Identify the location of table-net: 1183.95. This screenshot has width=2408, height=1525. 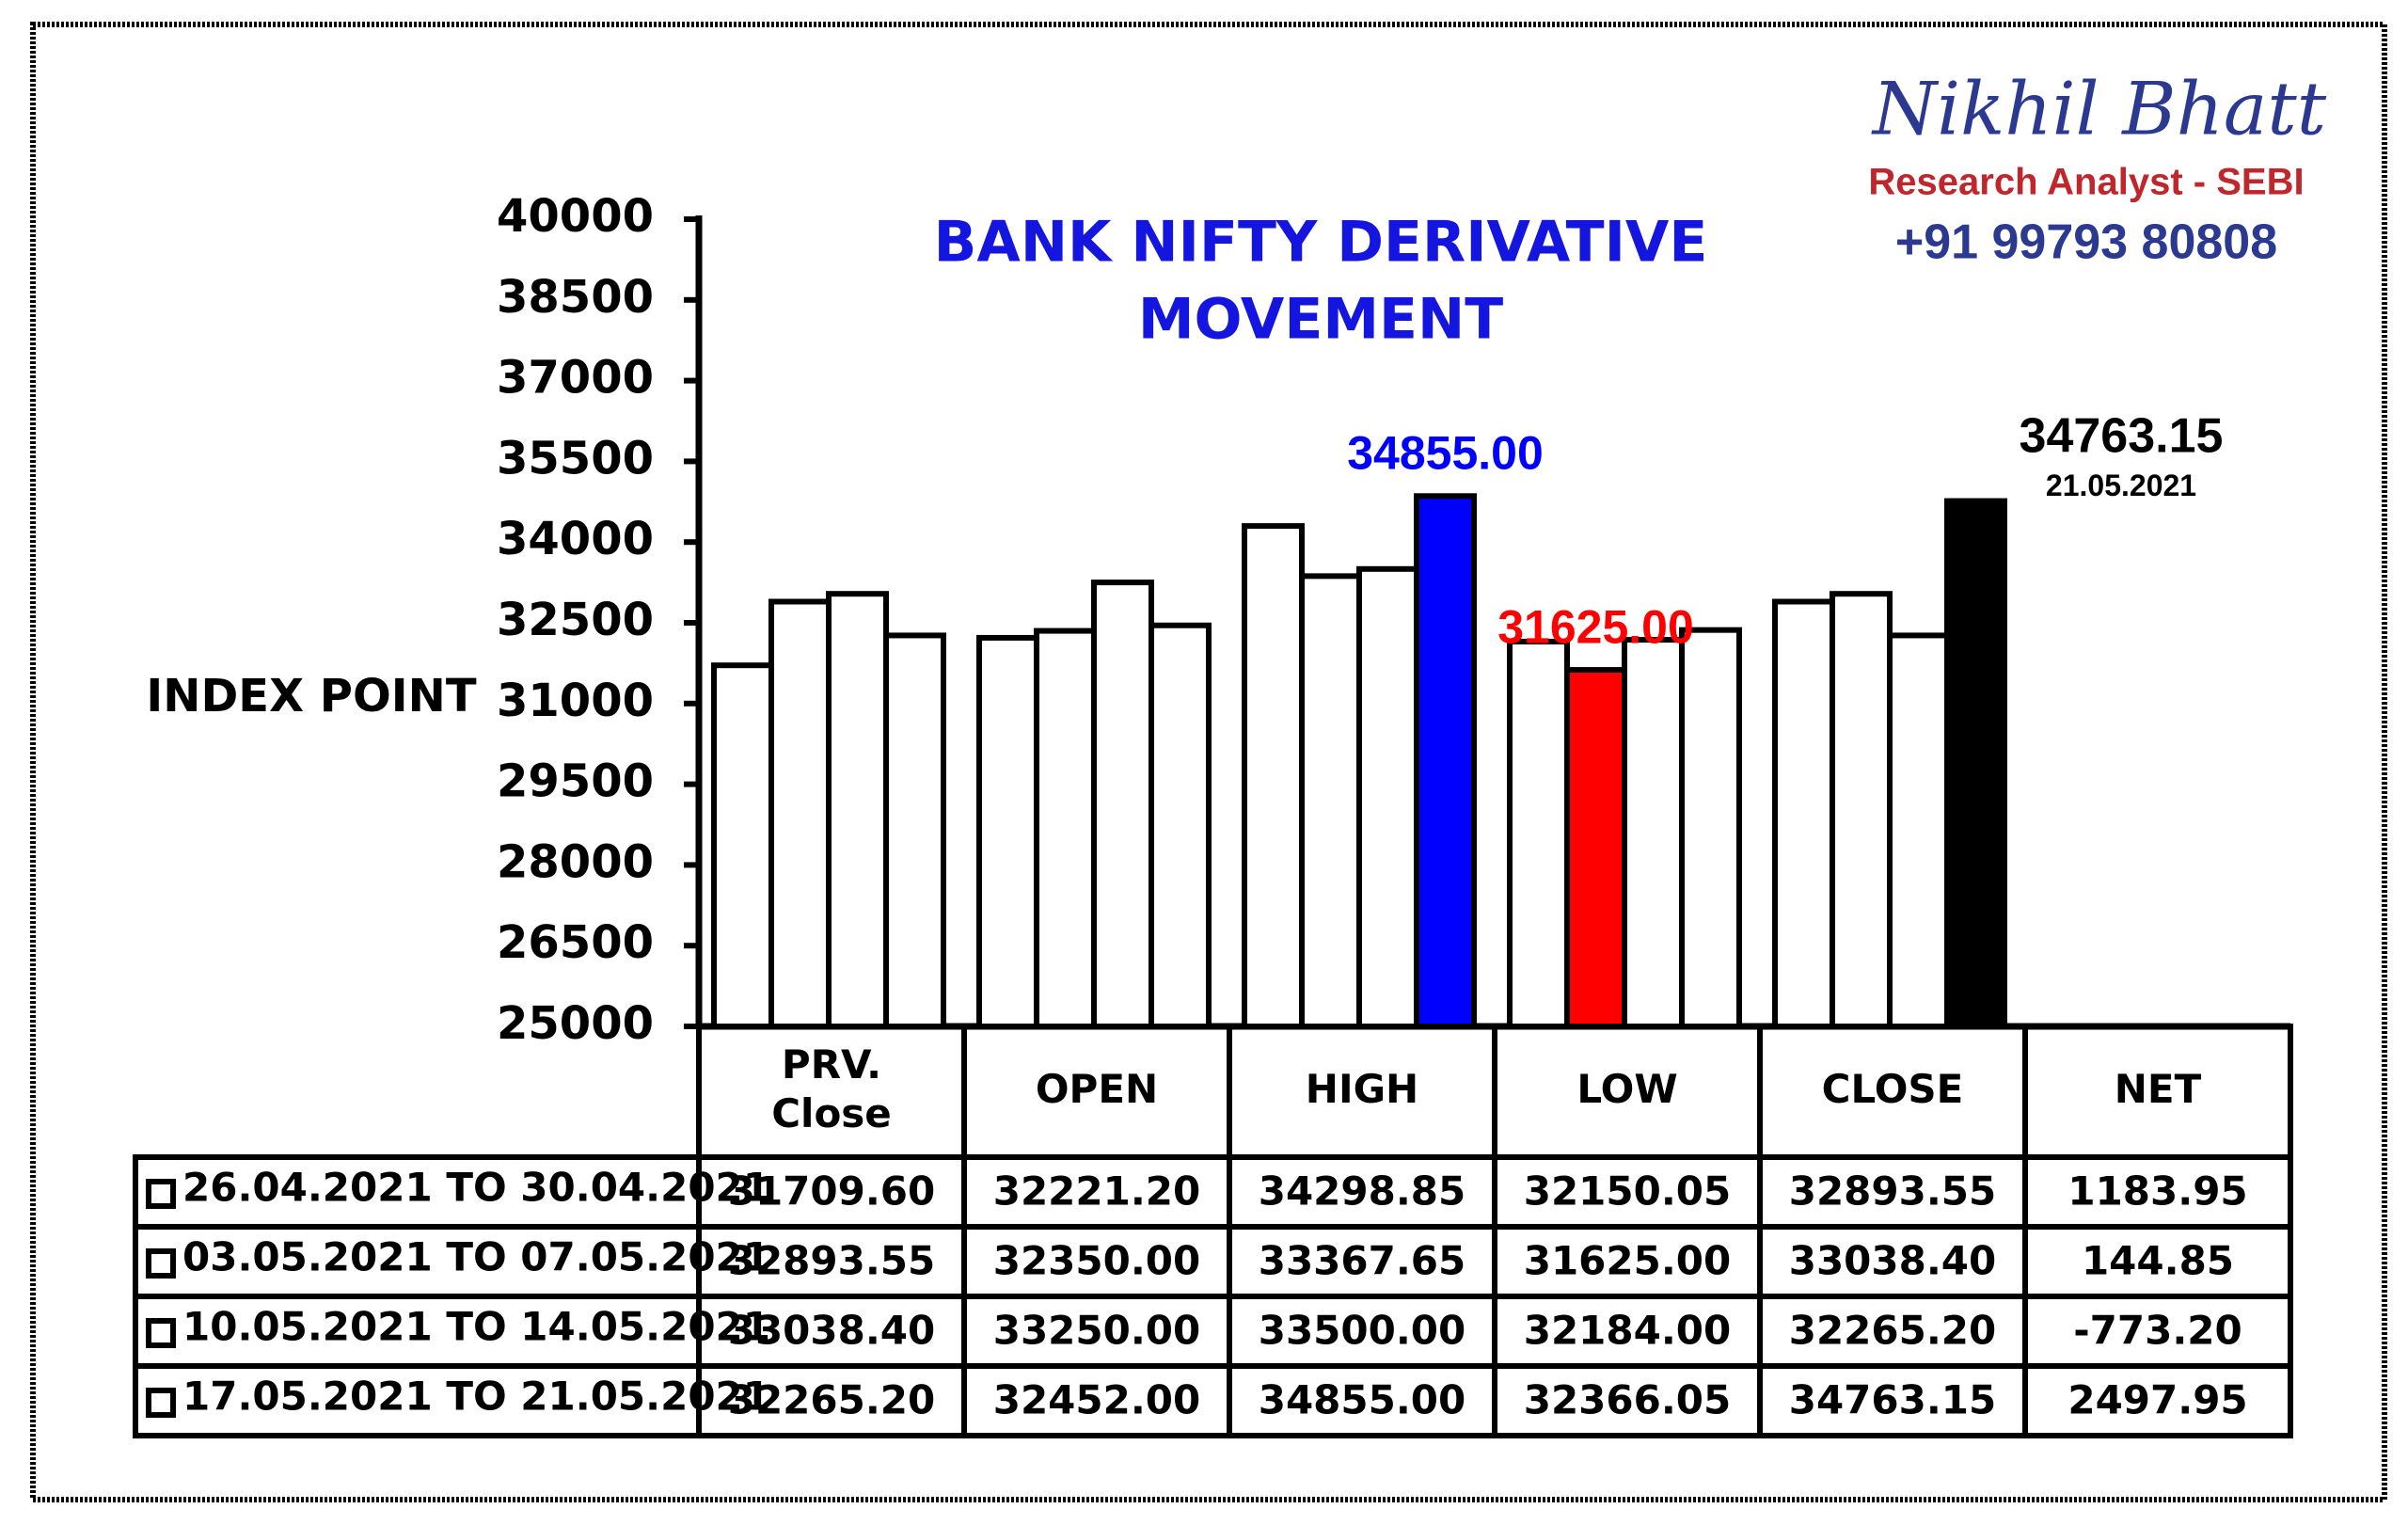
(2157, 1191).